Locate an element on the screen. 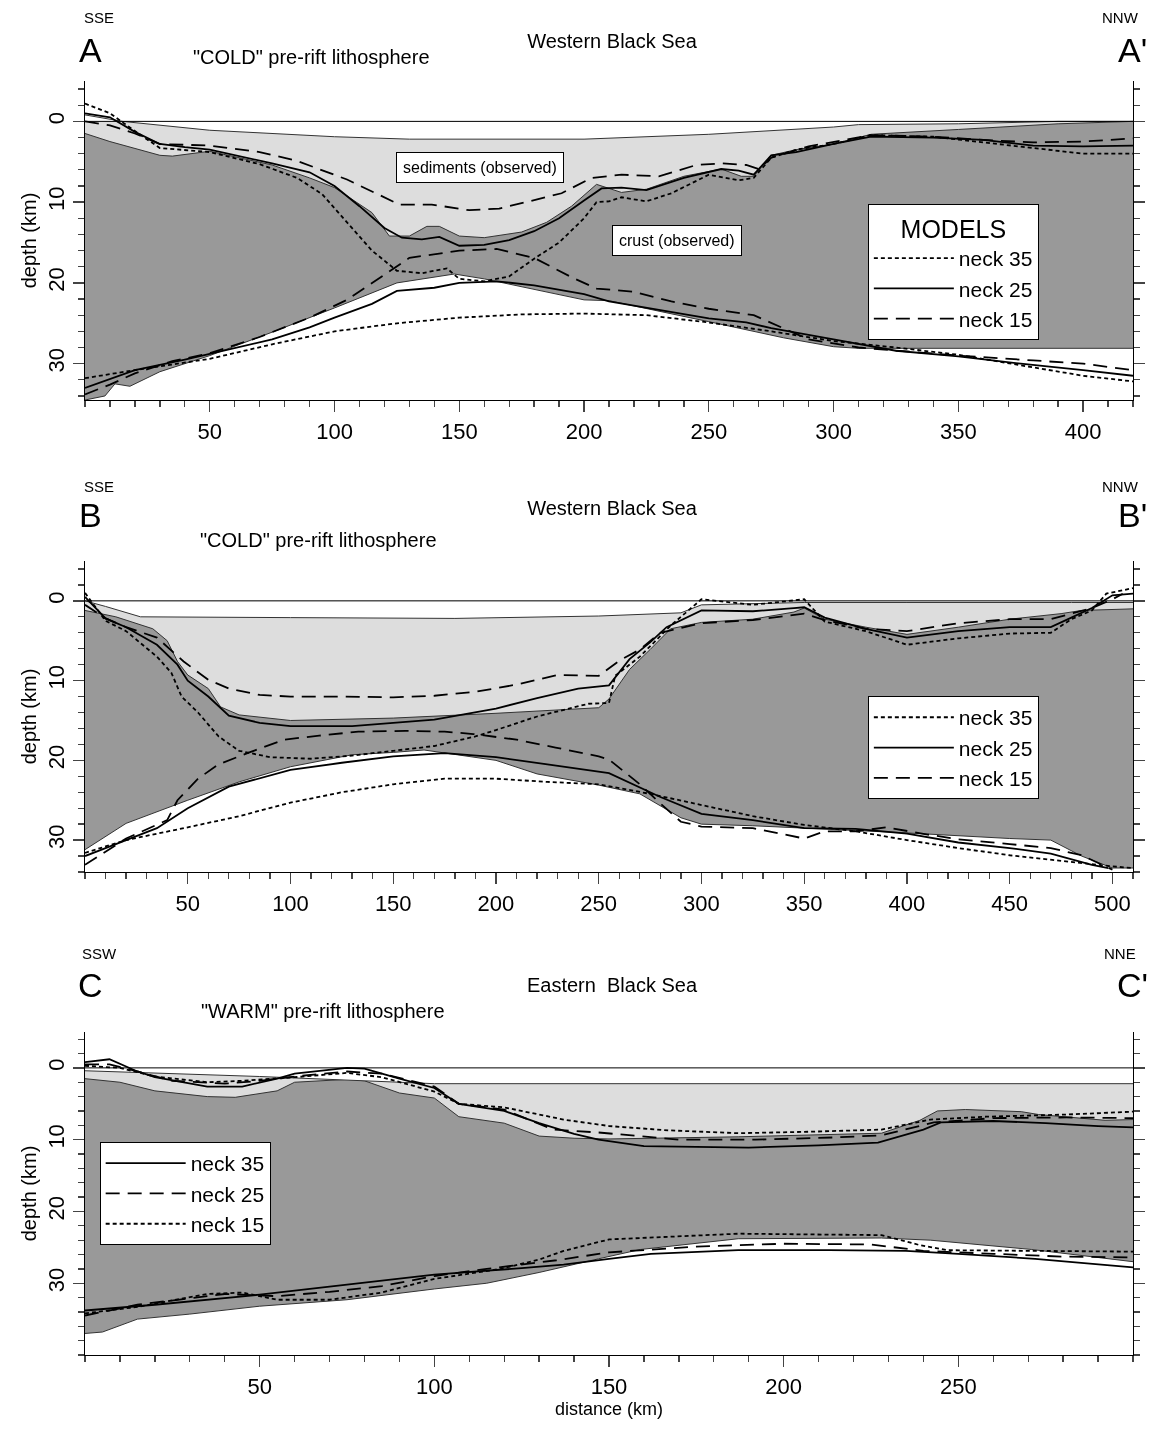 This screenshot has width=1153, height=1433. annotation: crust (observed) is located at coordinates (677, 240).